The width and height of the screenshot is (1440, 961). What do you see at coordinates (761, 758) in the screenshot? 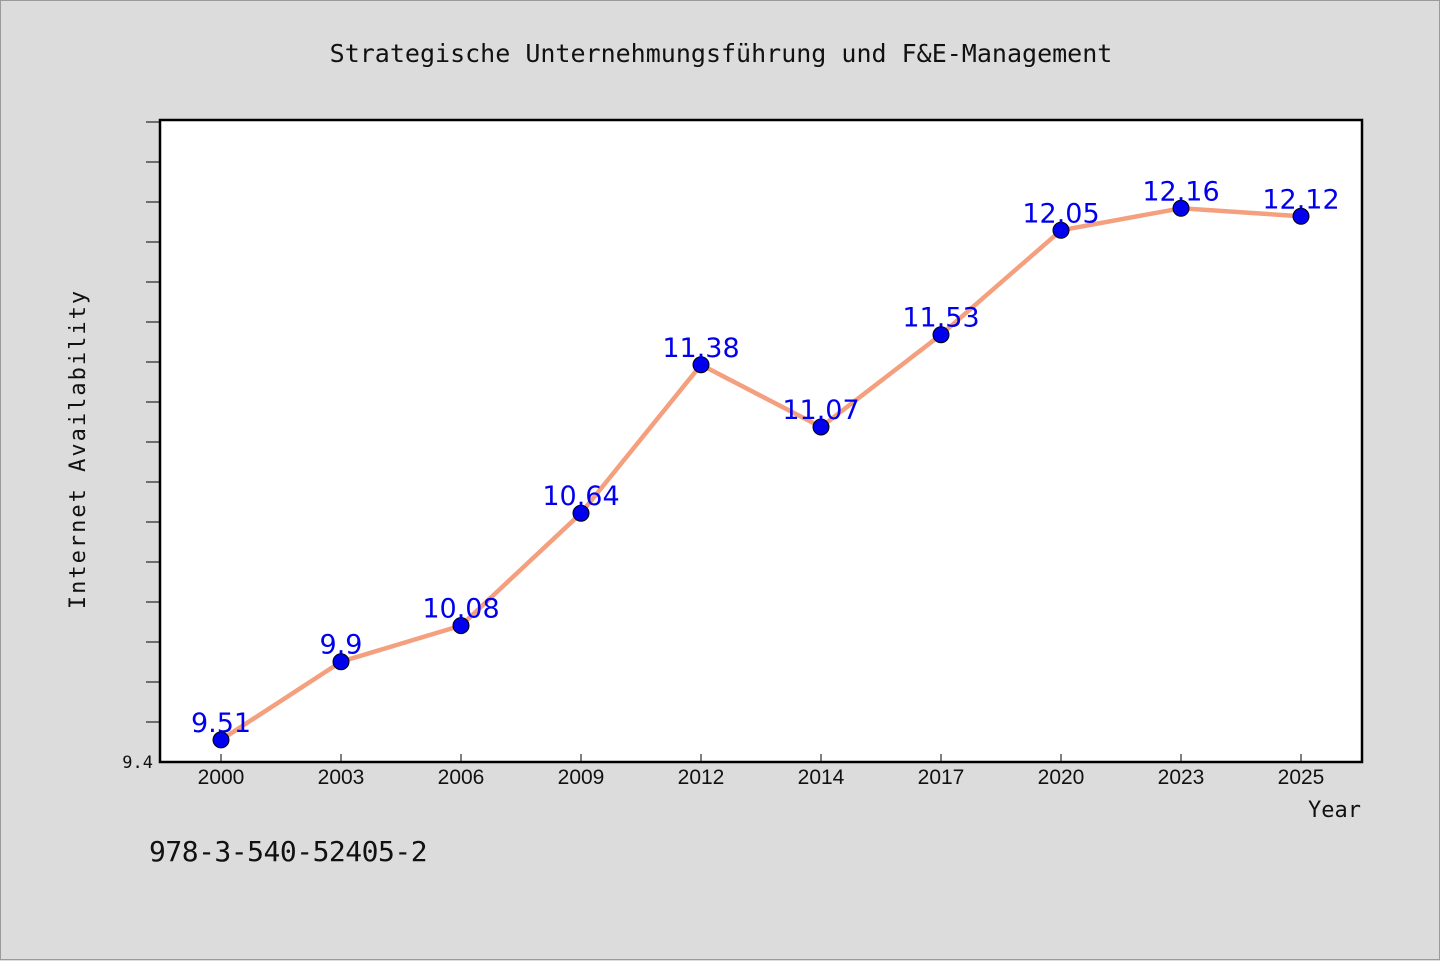
I see `x-axis-ticks` at bounding box center [761, 758].